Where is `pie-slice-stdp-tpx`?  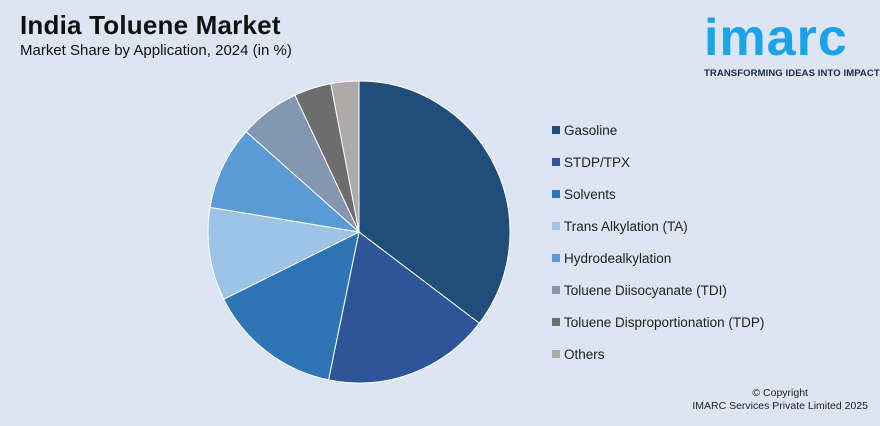 pie-slice-stdp-tpx is located at coordinates (404, 307).